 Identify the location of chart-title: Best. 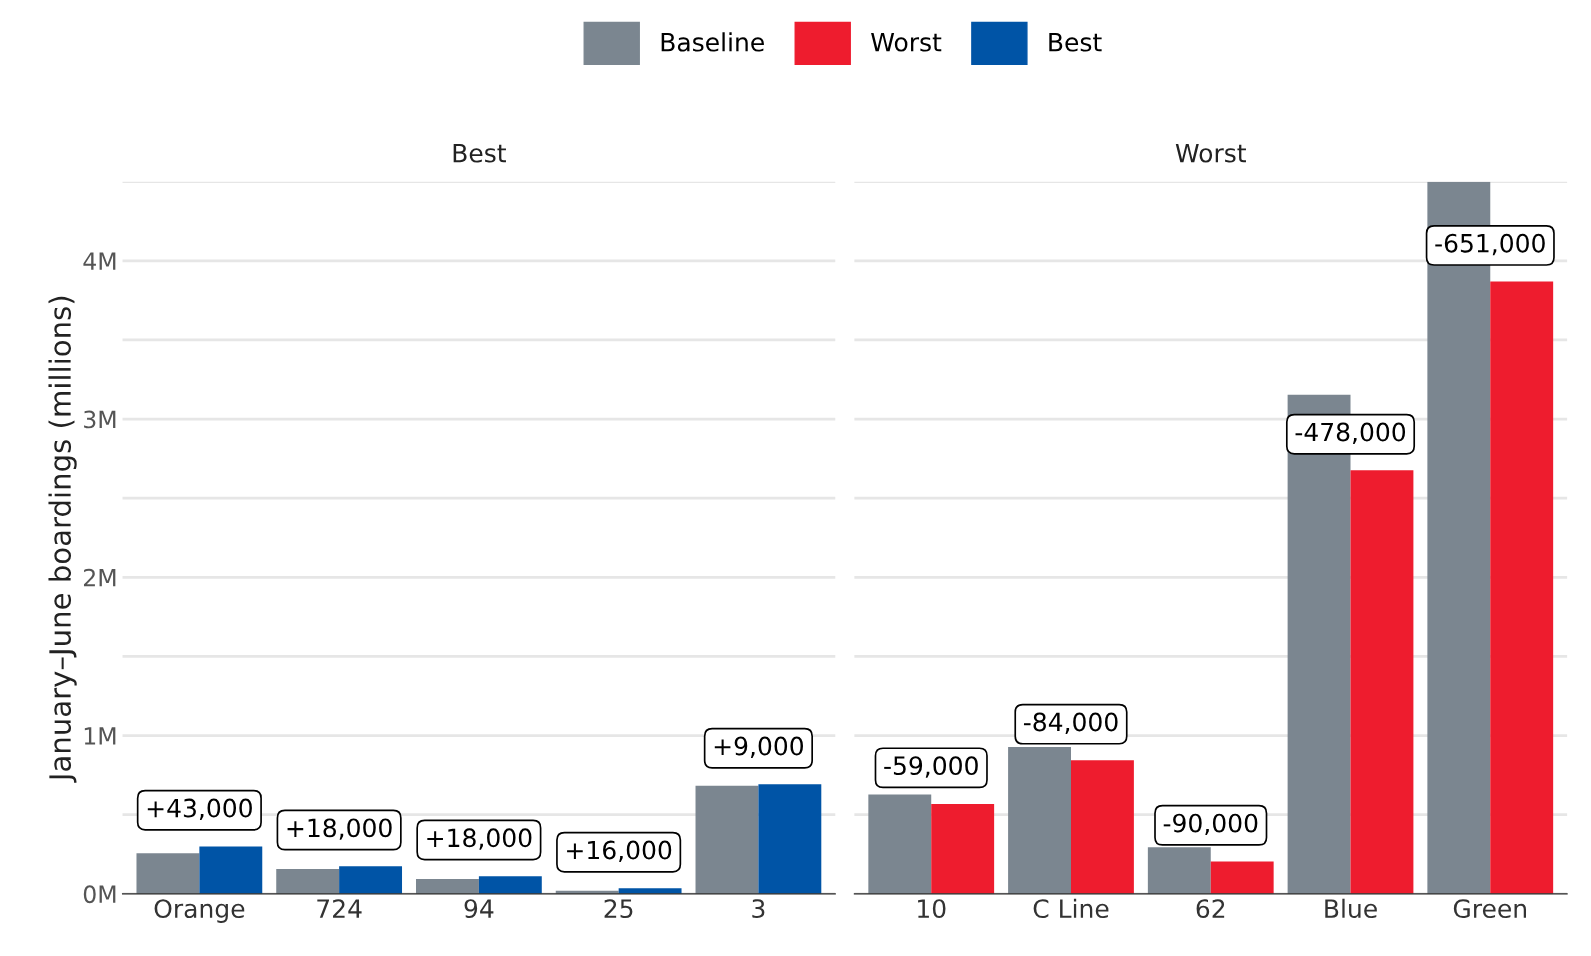
(479, 153).